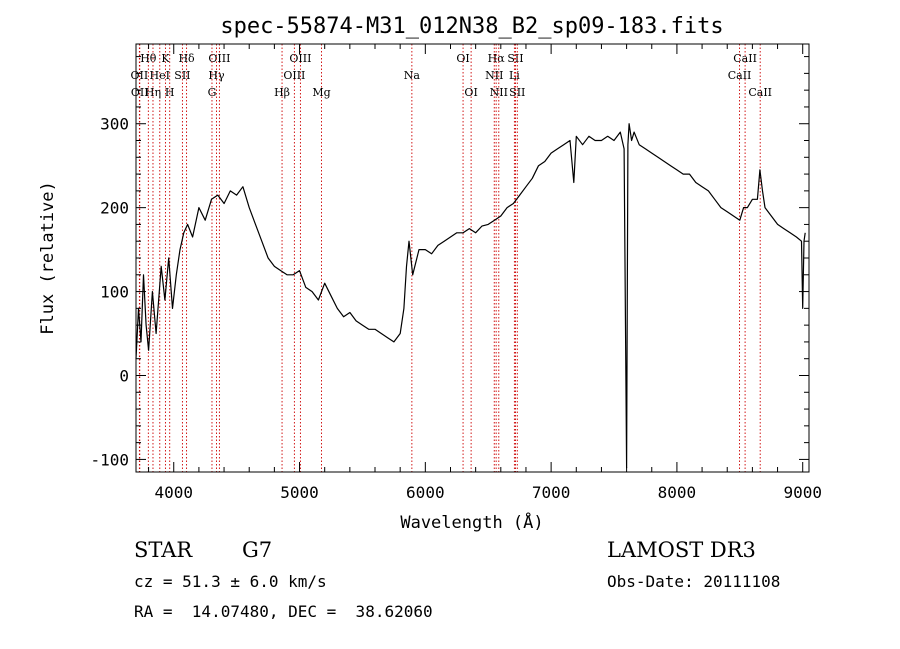  What do you see at coordinates (321, 92) in the screenshot?
I see `line-marker-label: Mg` at bounding box center [321, 92].